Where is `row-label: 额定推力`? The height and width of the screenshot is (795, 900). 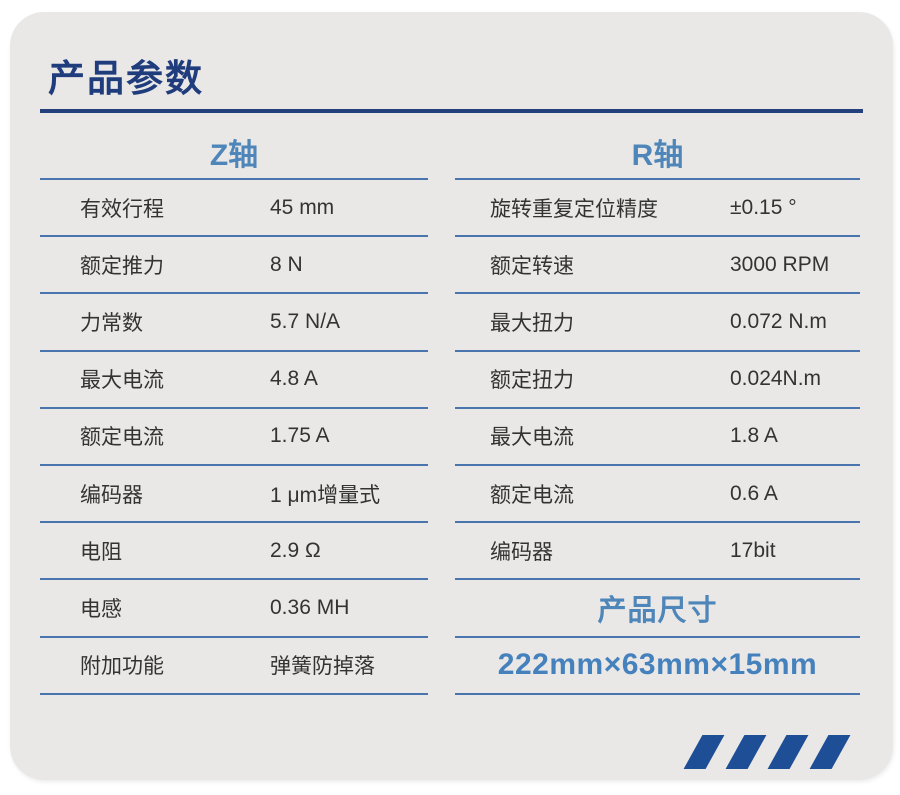
row-label: 额定推力 is located at coordinates (122, 266).